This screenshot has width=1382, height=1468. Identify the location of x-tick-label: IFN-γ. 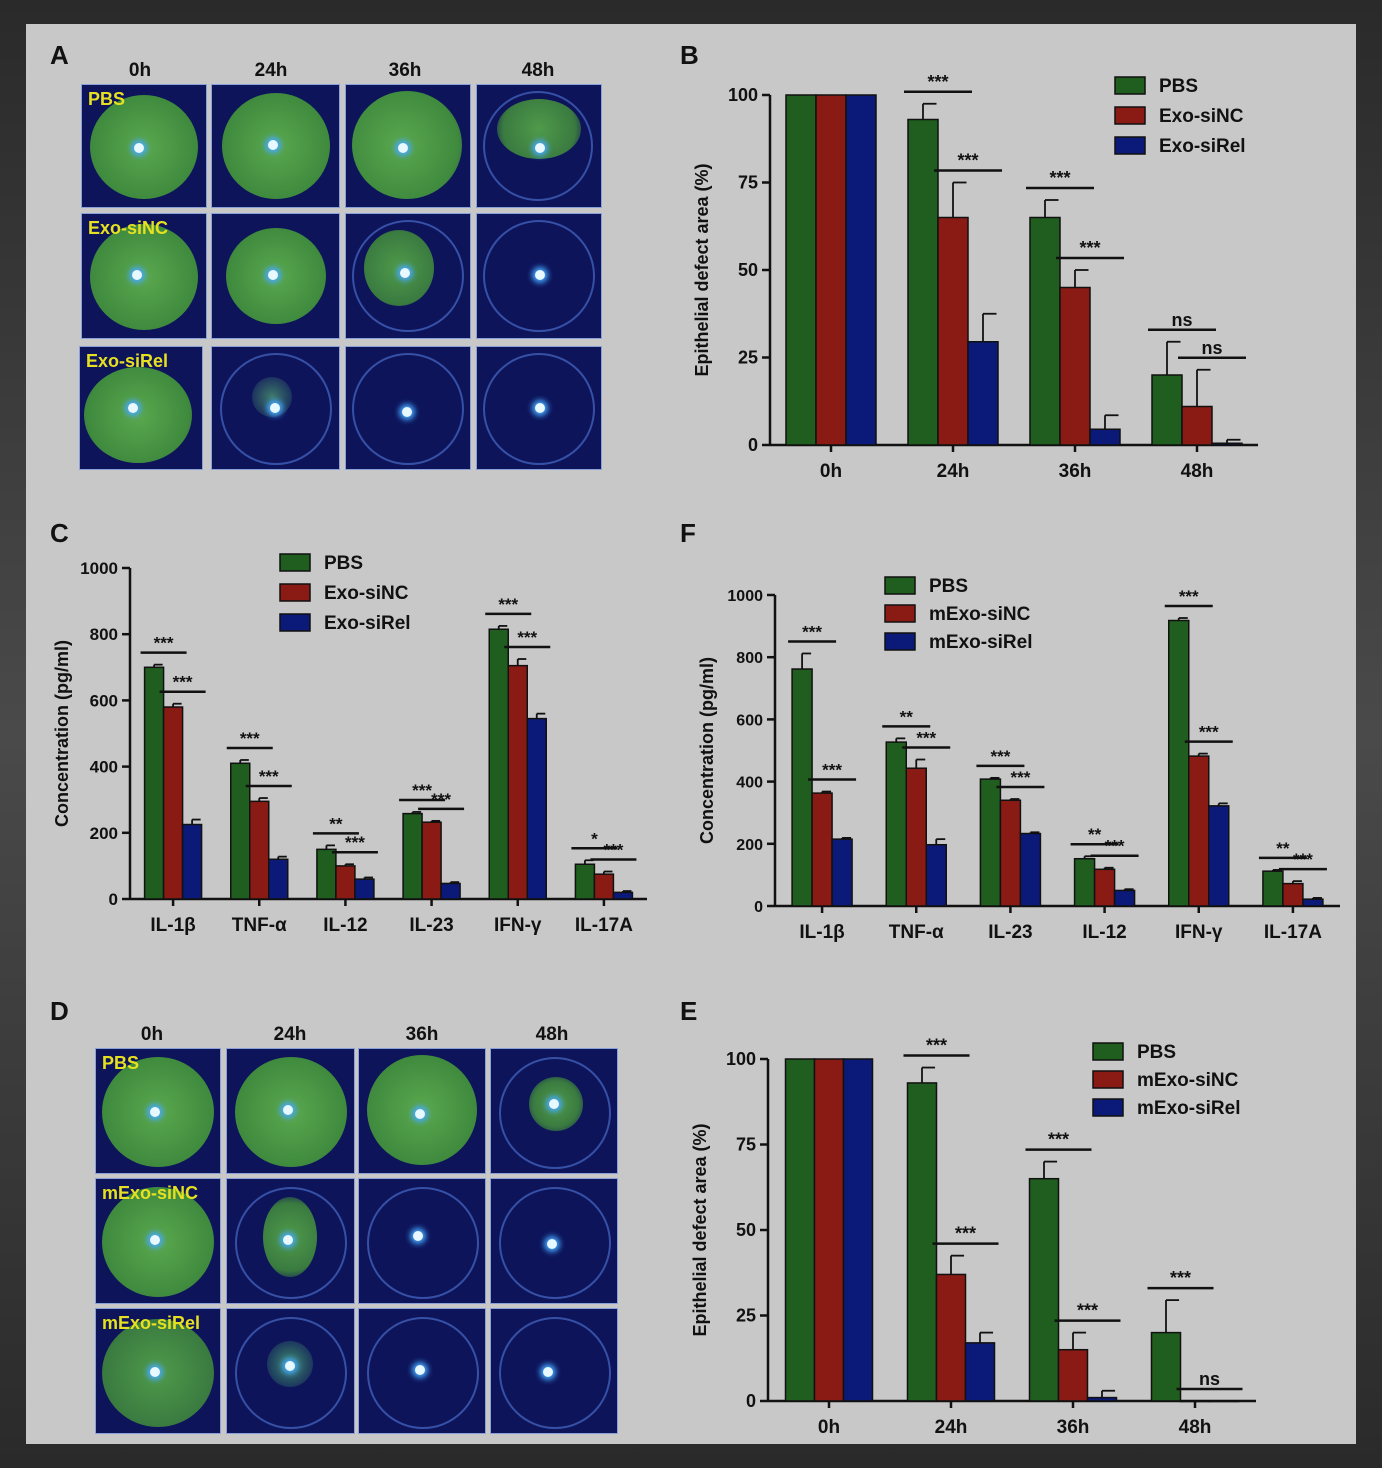
(1199, 932).